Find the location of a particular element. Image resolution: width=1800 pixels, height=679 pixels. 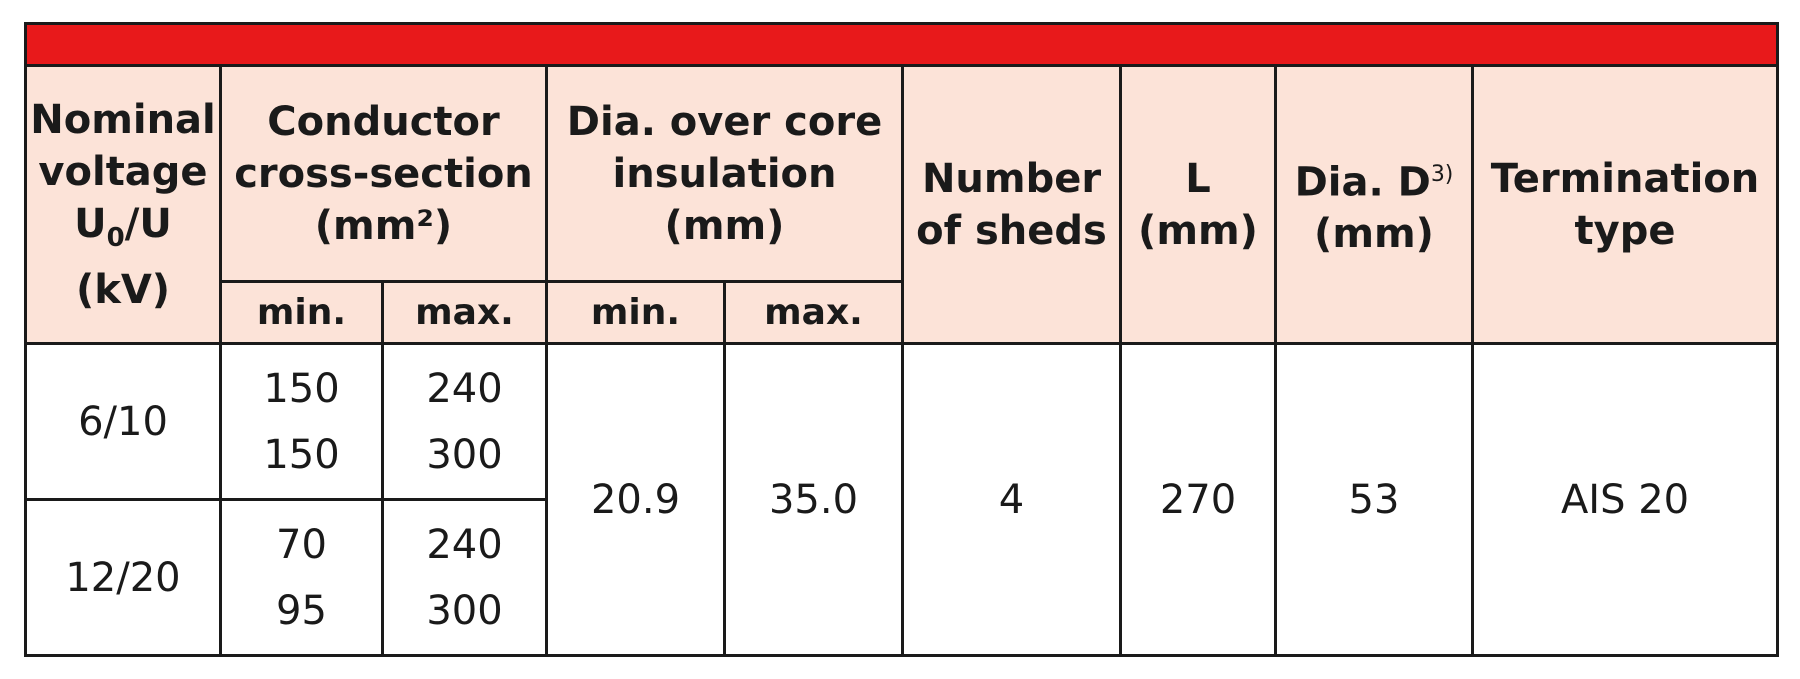

voltage-symbol-rest: /U is located at coordinates (148, 223).